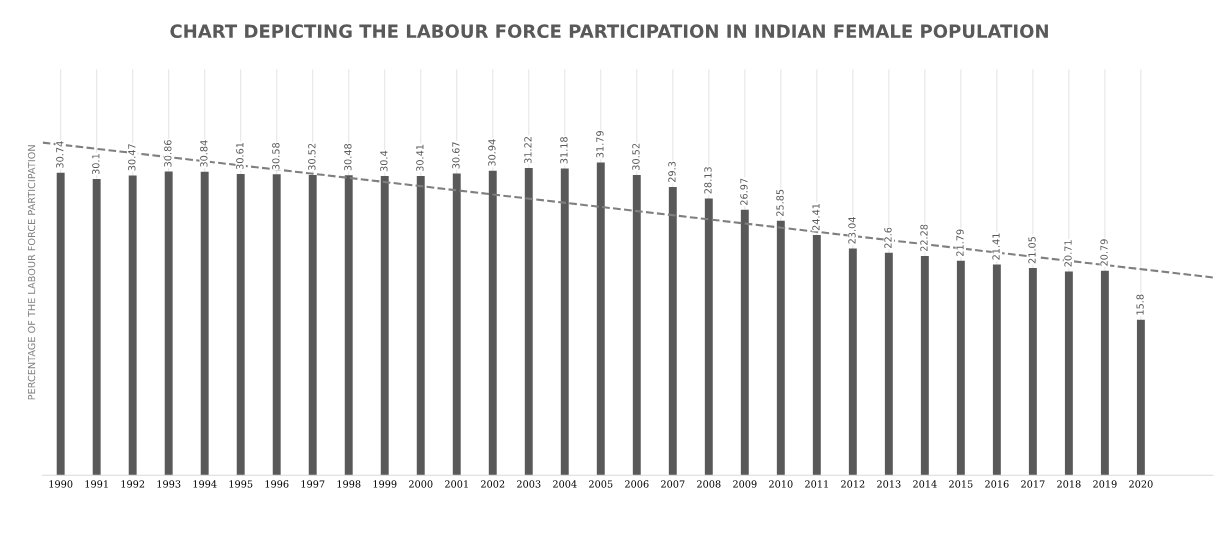 This screenshot has width=1219, height=534. Describe the element at coordinates (240, 156) in the screenshot. I see `data-label: 30.61` at that location.